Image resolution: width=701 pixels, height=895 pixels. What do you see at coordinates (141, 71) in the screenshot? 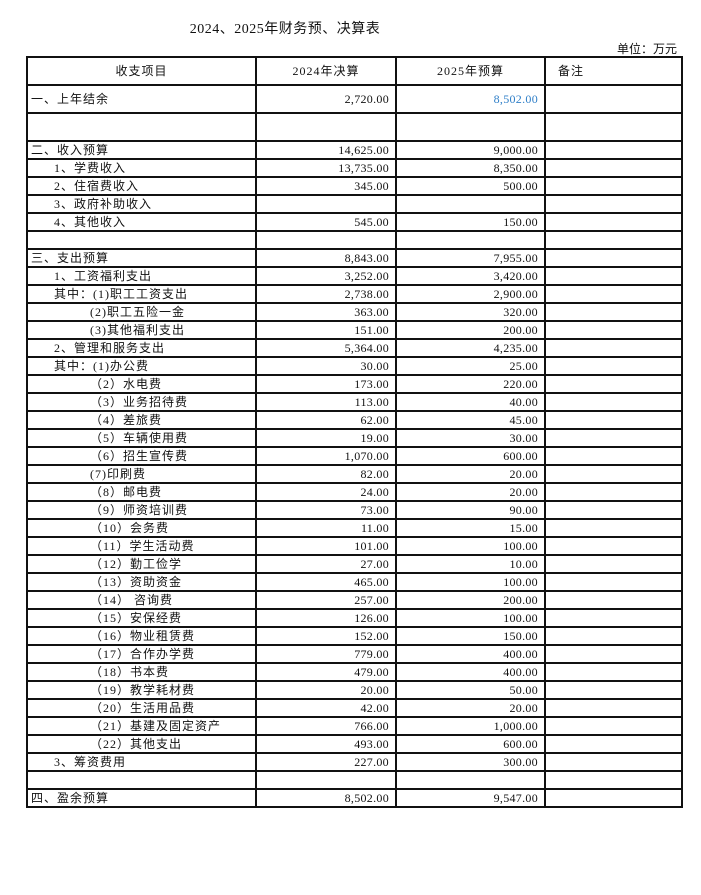
I see `header-item: 收支项目` at bounding box center [141, 71].